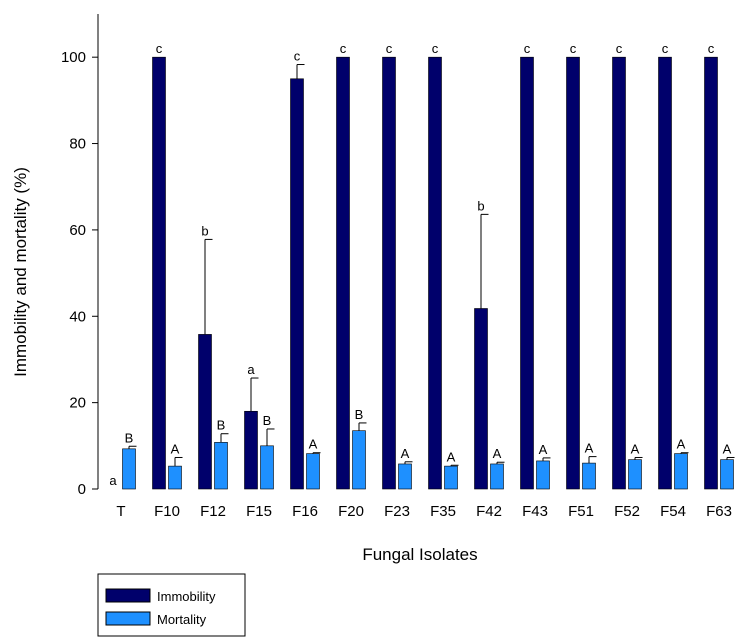 This screenshot has height=640, width=748. Describe the element at coordinates (581, 511) in the screenshot. I see `x-tick-label: F51` at that location.